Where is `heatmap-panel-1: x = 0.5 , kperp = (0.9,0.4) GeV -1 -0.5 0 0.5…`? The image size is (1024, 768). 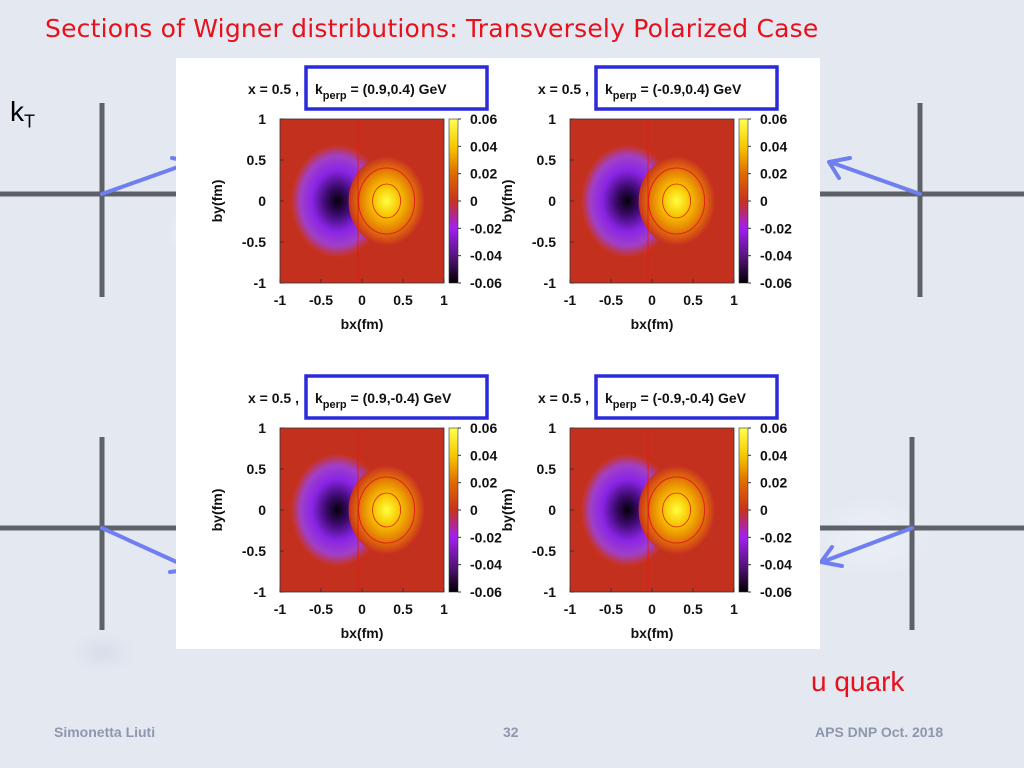 heatmap-panel-1: x = 0.5 , kperp = (0.9,0.4) GeV -1 -0.5 0 0.5… is located at coordinates (355, 198).